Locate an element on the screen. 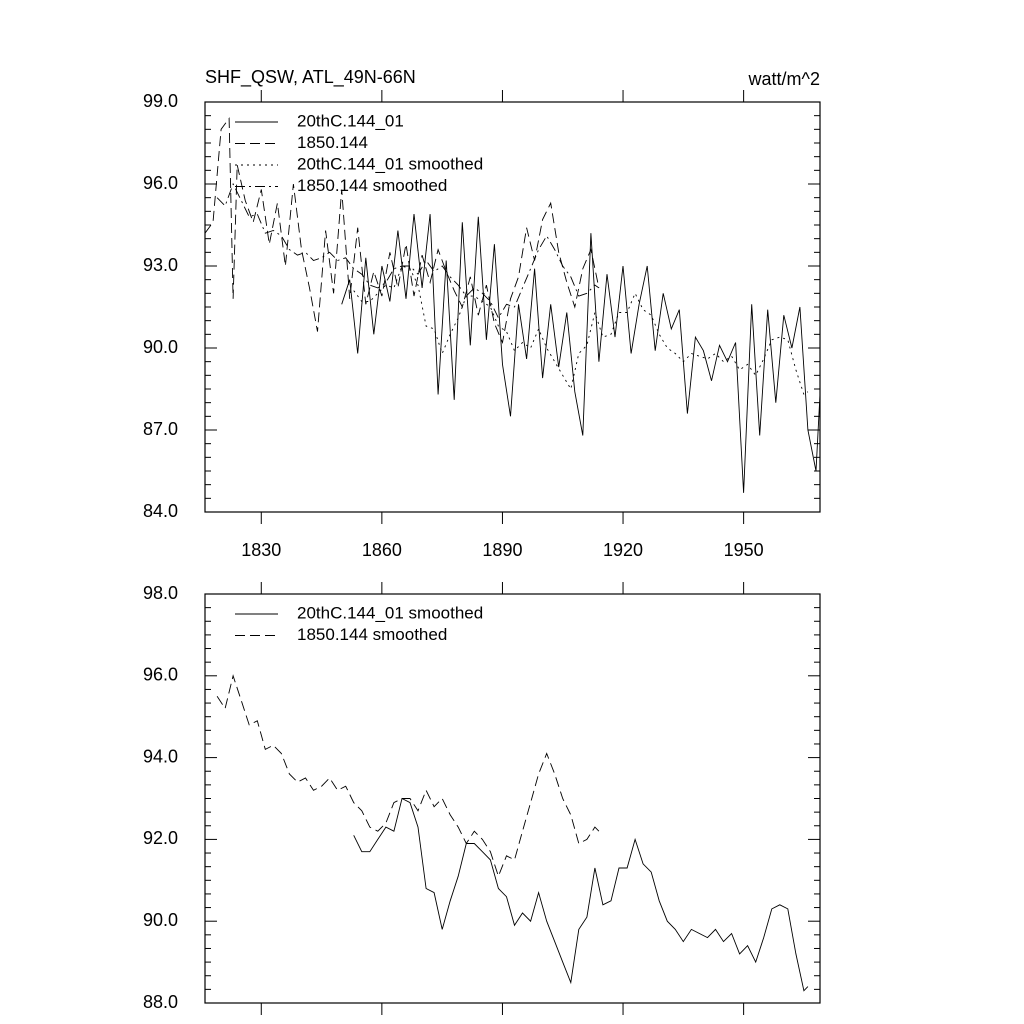 This screenshot has height=1024, width=1024. units-label: watt/m^2 is located at coordinates (784, 79).